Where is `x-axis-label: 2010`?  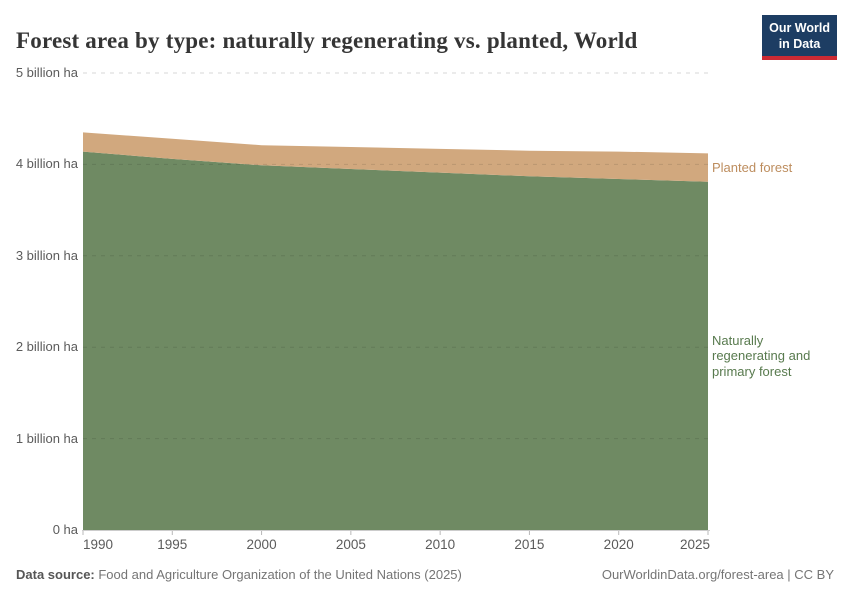
x-axis-label: 2010 is located at coordinates (440, 544).